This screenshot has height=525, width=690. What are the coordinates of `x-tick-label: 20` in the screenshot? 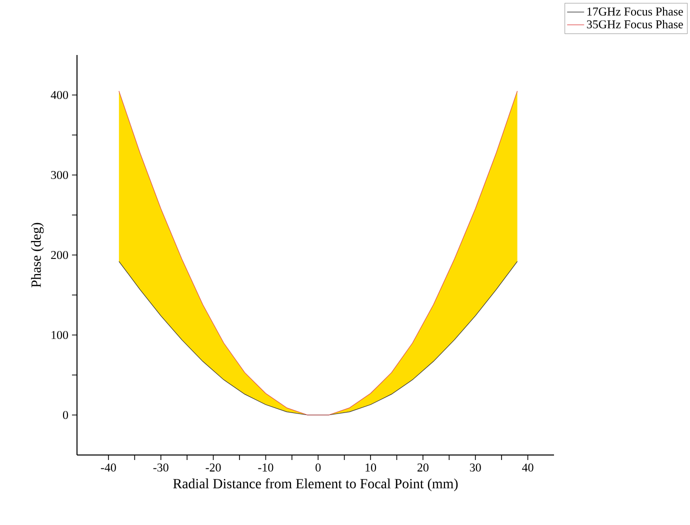 It's located at (423, 468).